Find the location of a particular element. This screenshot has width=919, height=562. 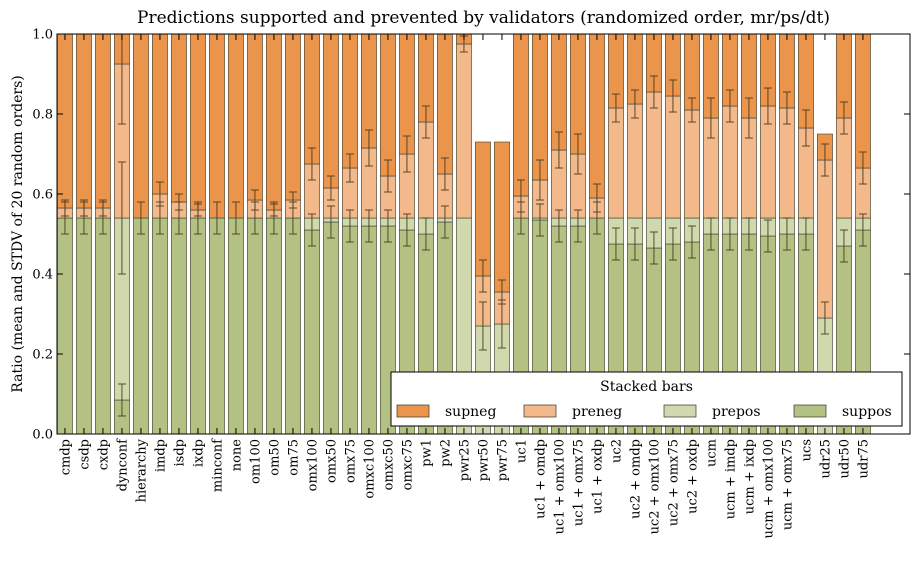

x-tick-label: udr50 is located at coordinates (844, 458).